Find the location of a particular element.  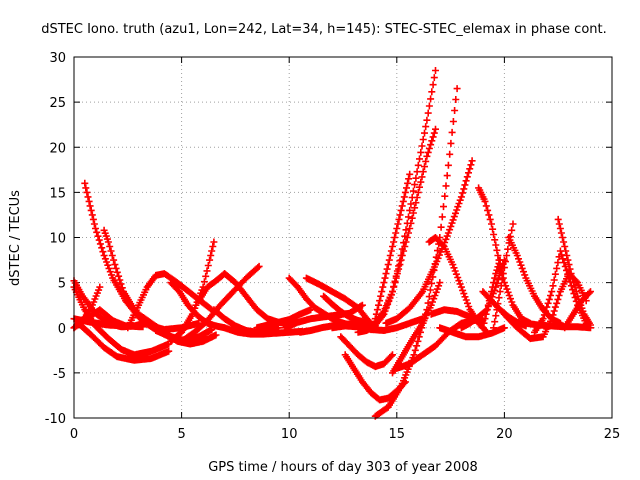

x-tick-label: 5 is located at coordinates (181, 434).